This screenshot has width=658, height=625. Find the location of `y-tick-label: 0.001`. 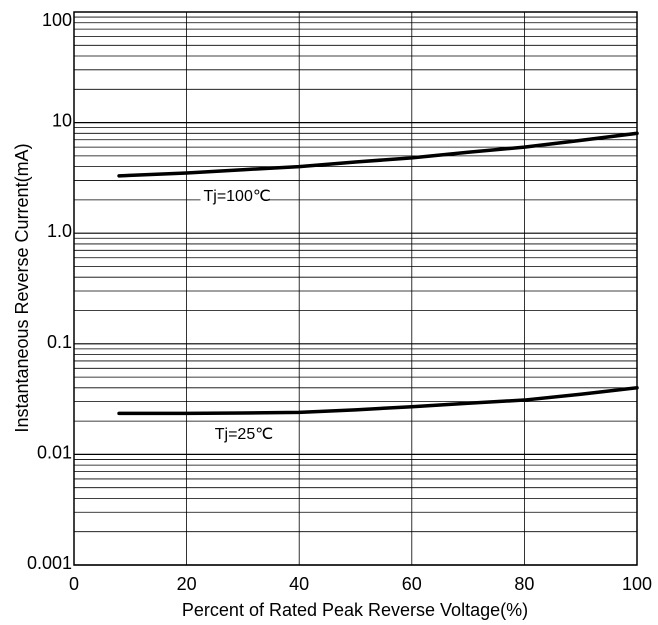

y-tick-label: 0.001 is located at coordinates (49, 563).